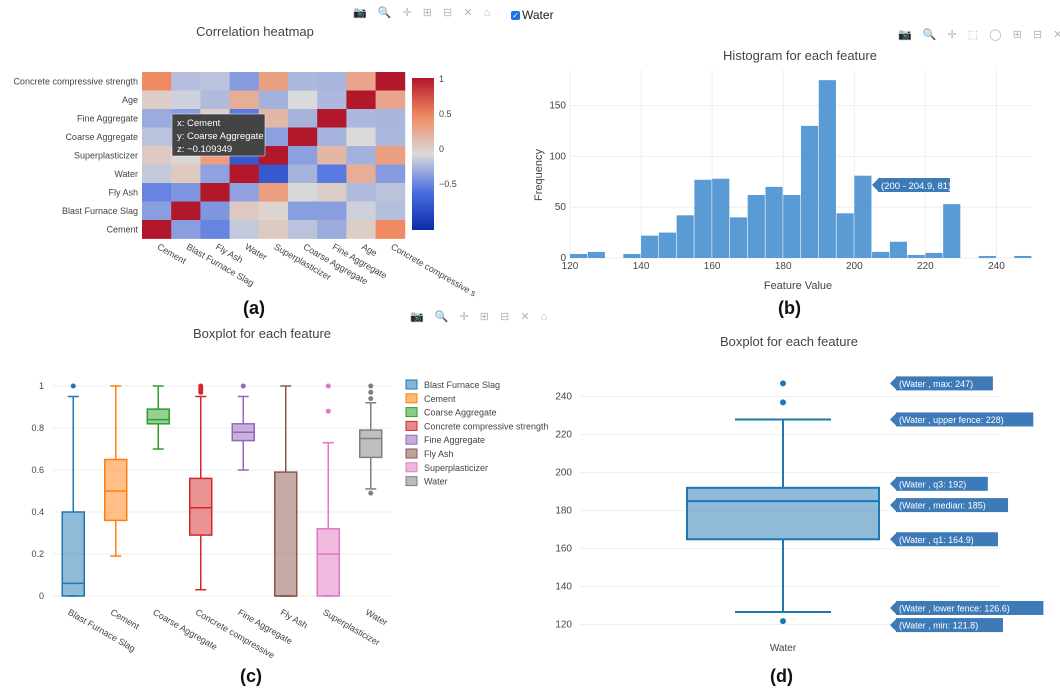 The height and width of the screenshot is (691, 1060). Describe the element at coordinates (936, 384) in the screenshot. I see `hover-label: (Water , max: 247)` at that location.